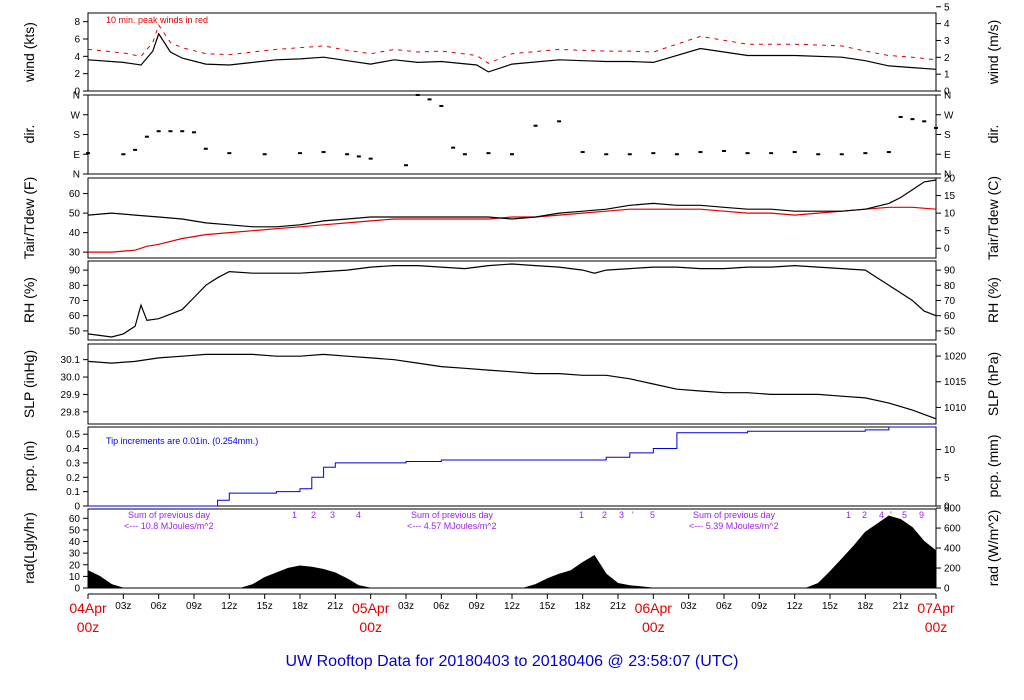 This screenshot has width=1024, height=700. I want to click on uv-mark: 3, so click(332, 515).